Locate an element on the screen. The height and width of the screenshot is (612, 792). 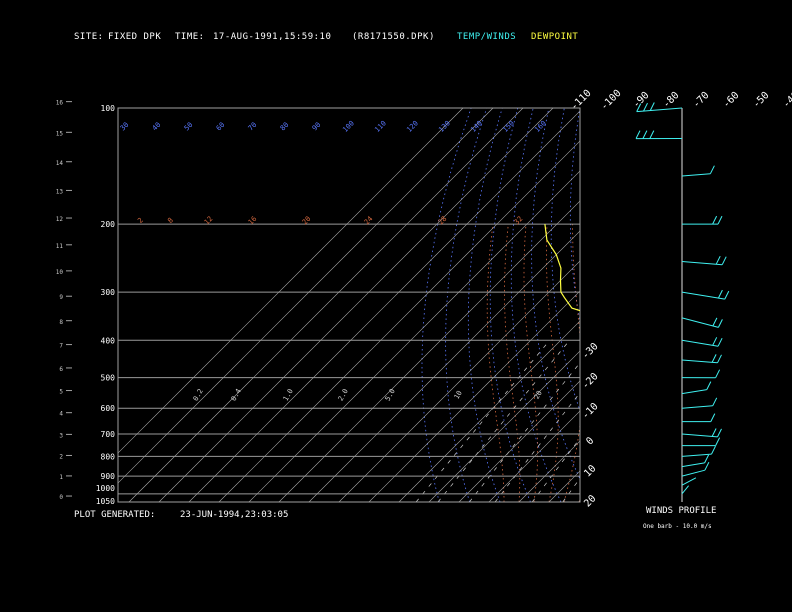
right-temp-tick--10: -10 is located at coordinates (590, 411).